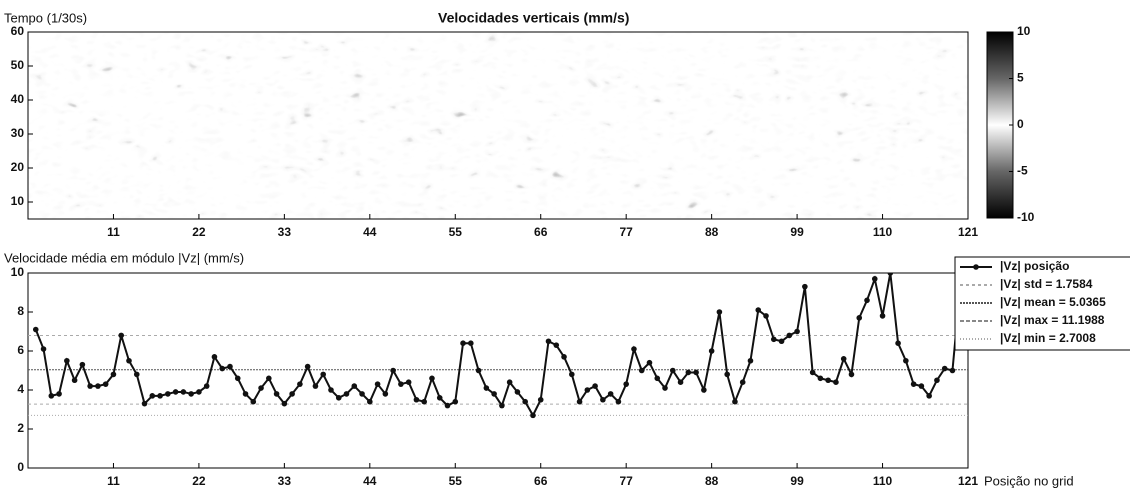 This screenshot has width=1130, height=489. What do you see at coordinates (456, 481) in the screenshot?
I see `x-tick-label: 55` at bounding box center [456, 481].